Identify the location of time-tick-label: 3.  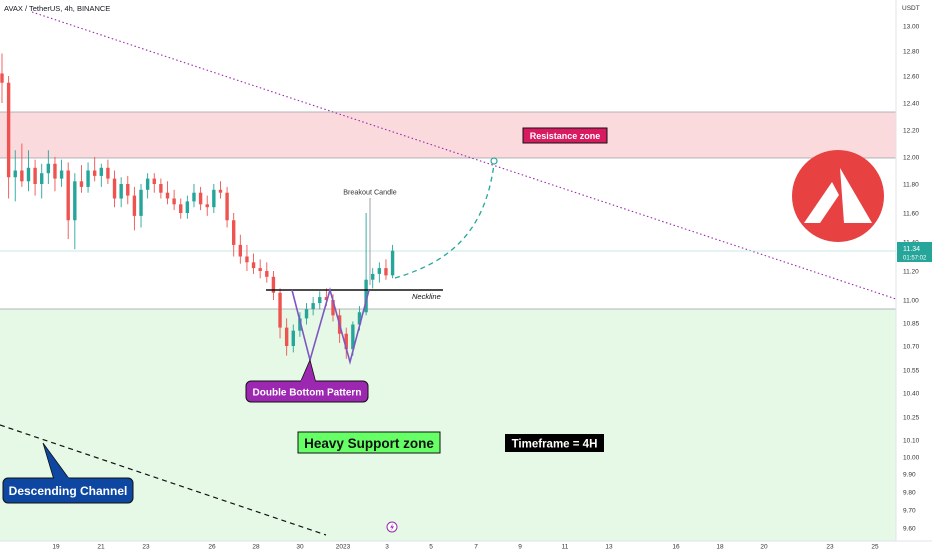
(387, 547).